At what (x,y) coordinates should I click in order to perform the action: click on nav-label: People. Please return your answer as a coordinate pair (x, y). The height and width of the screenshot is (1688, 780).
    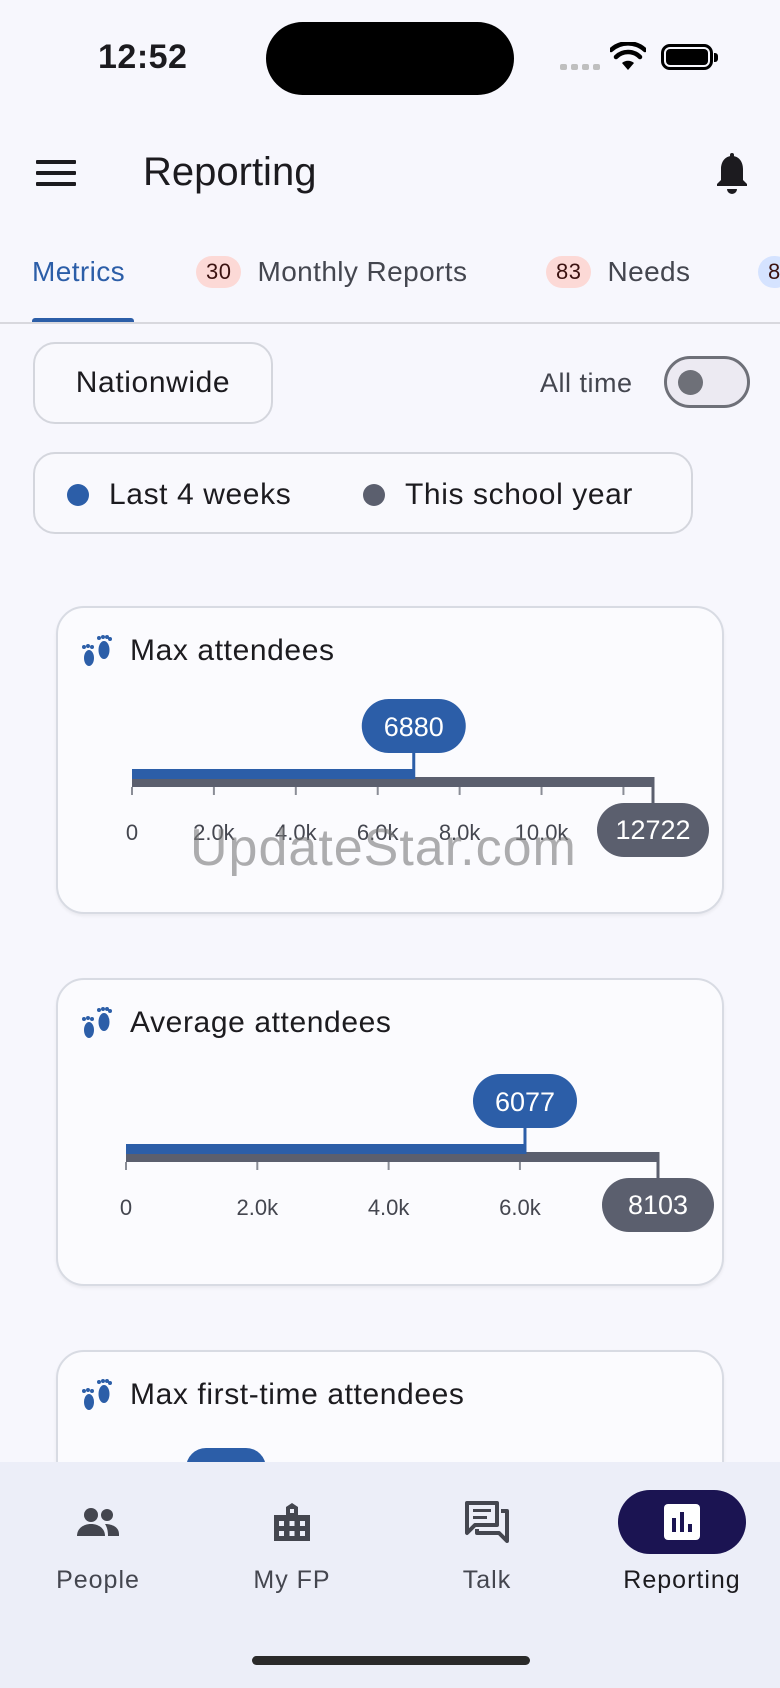
    Looking at the image, I should click on (98, 1580).